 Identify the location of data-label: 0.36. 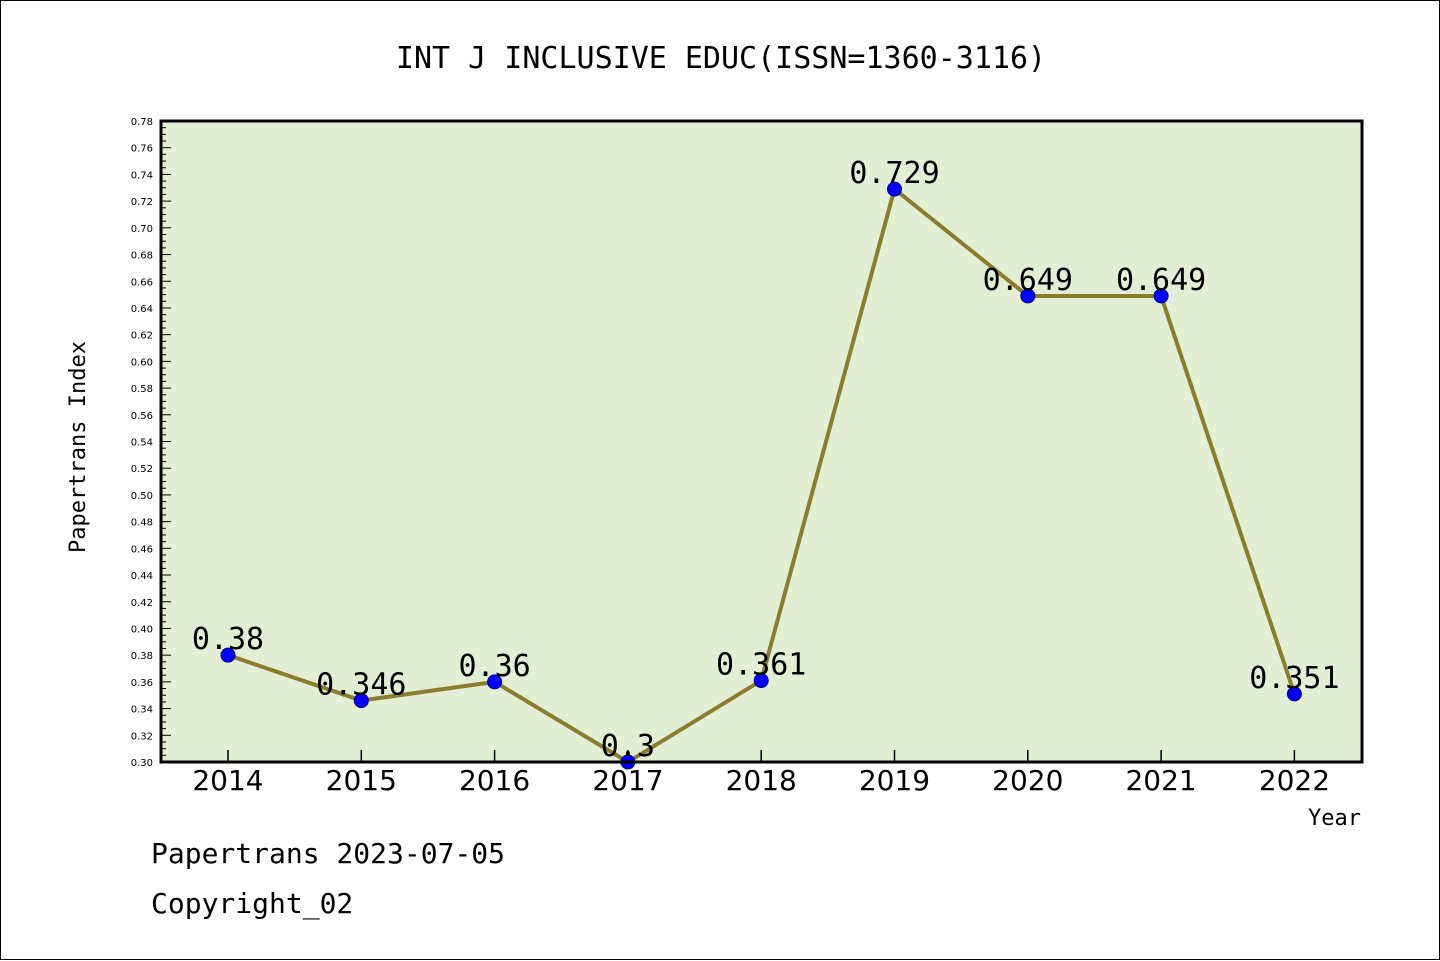
(494, 666).